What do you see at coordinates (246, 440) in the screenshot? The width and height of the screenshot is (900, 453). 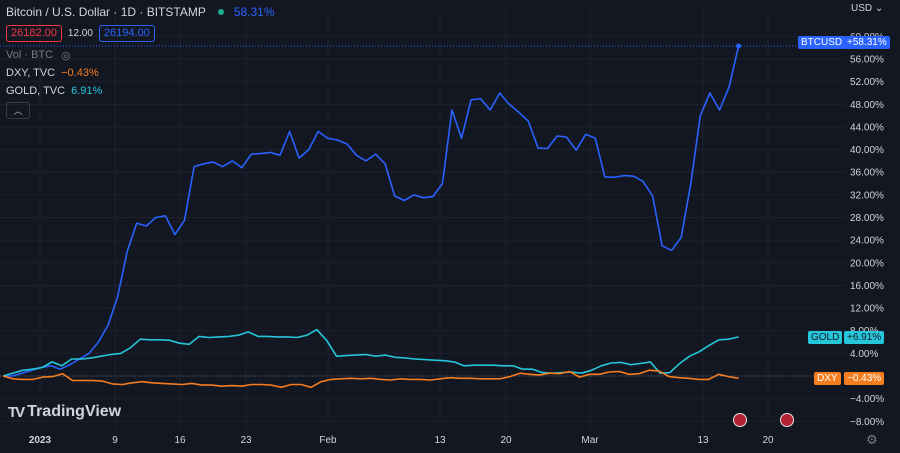 I see `x-tick-label: 23` at bounding box center [246, 440].